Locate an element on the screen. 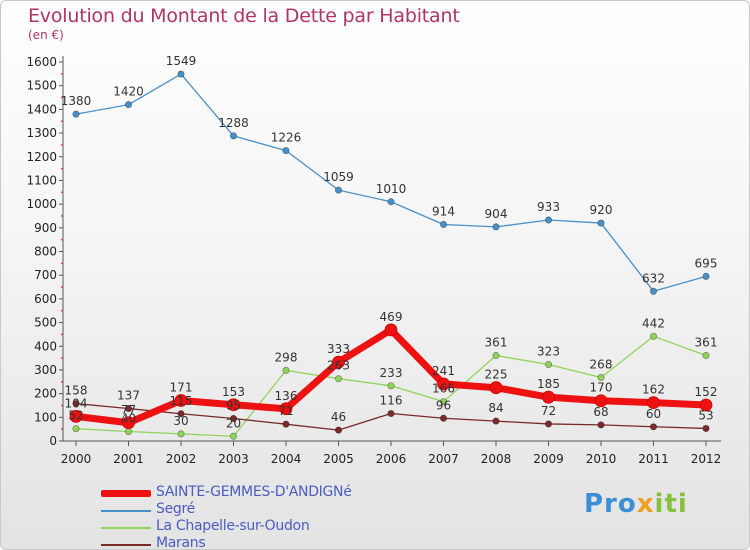  x-tick-label: 2005 is located at coordinates (338, 459).